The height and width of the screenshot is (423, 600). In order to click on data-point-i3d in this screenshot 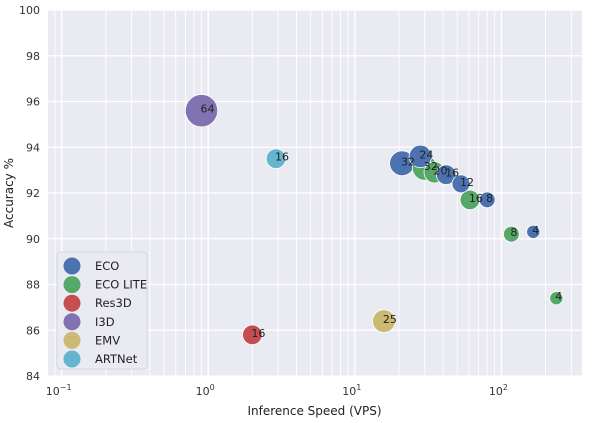, I will do `click(201, 111)`.